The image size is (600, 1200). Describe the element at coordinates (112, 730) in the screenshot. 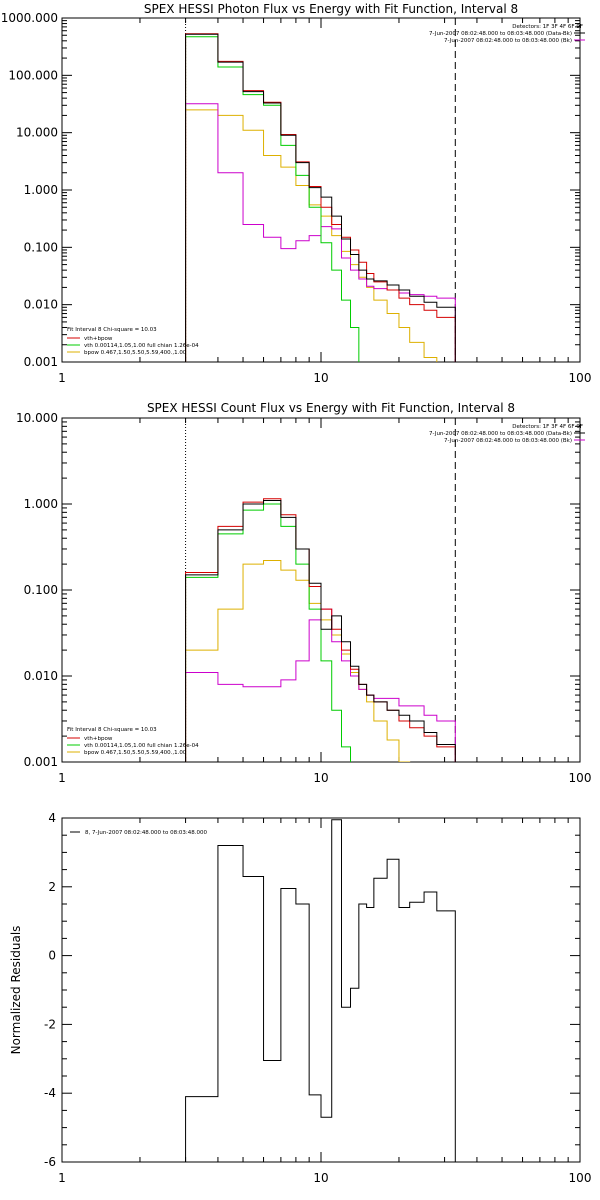

I see `count-fit-title: Fit Interval 8 Chi-square = 10.03` at that location.